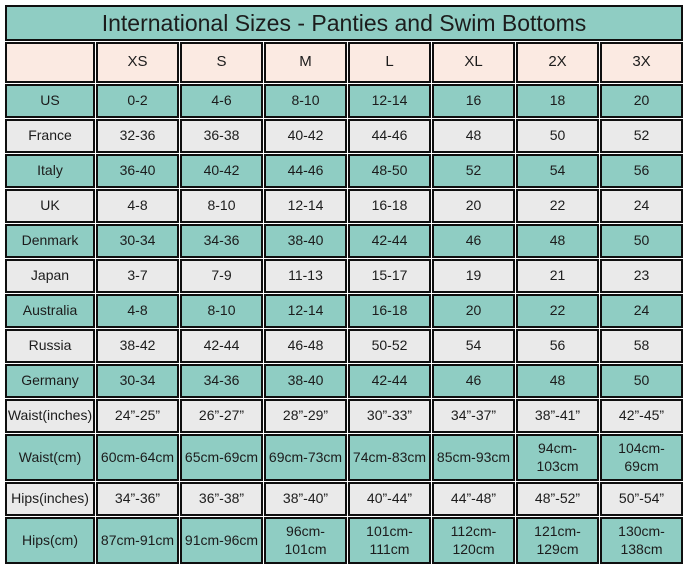 This screenshot has width=685, height=565. I want to click on size-cell: 23, so click(641, 276).